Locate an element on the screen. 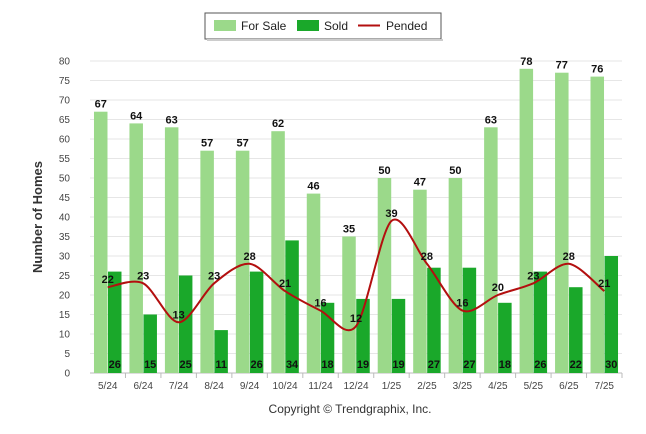  label-pended: 39 is located at coordinates (391, 214).